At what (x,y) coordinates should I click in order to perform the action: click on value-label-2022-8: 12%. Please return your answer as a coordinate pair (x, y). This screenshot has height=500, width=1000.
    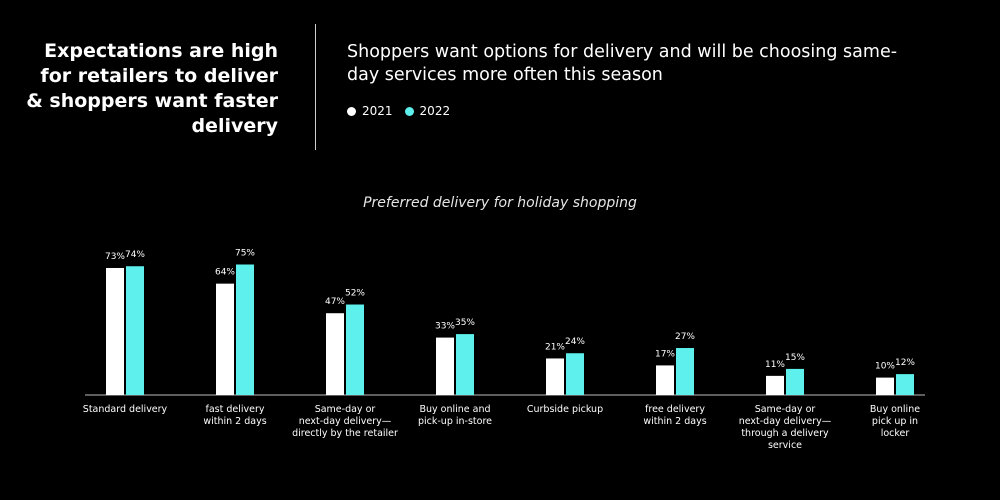
    Looking at the image, I should click on (905, 363).